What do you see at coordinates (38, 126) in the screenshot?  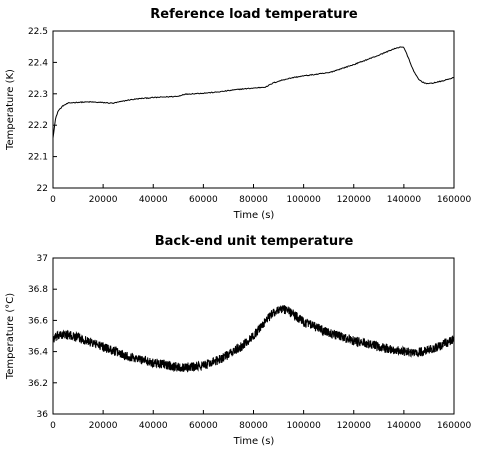 I see `y-tick-label: 22.2` at bounding box center [38, 126].